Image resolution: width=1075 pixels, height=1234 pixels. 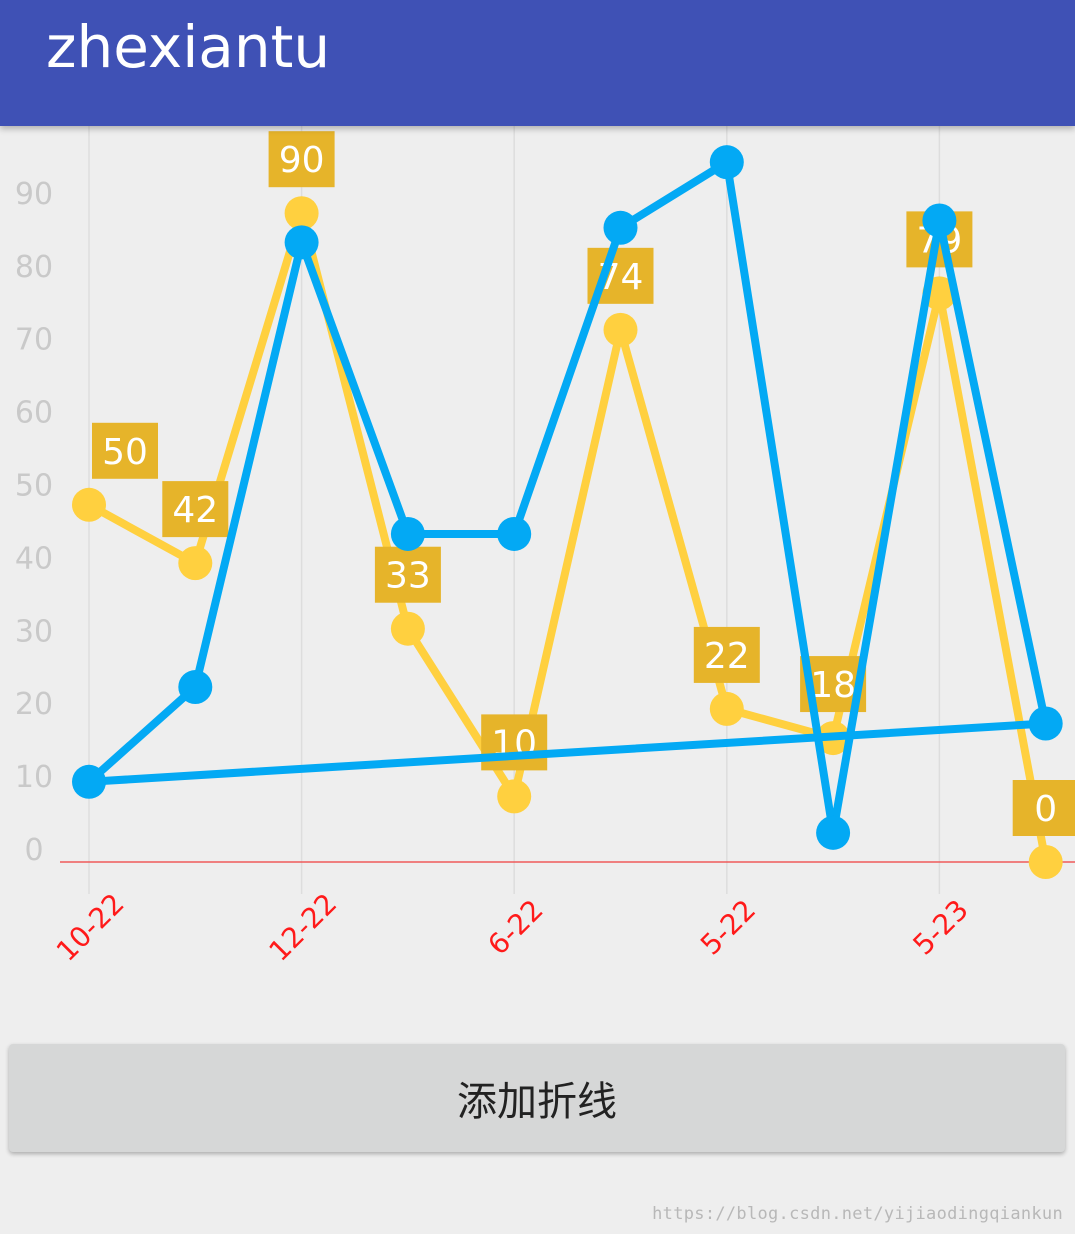 I want to click on data-label: 42, so click(x=195, y=510).